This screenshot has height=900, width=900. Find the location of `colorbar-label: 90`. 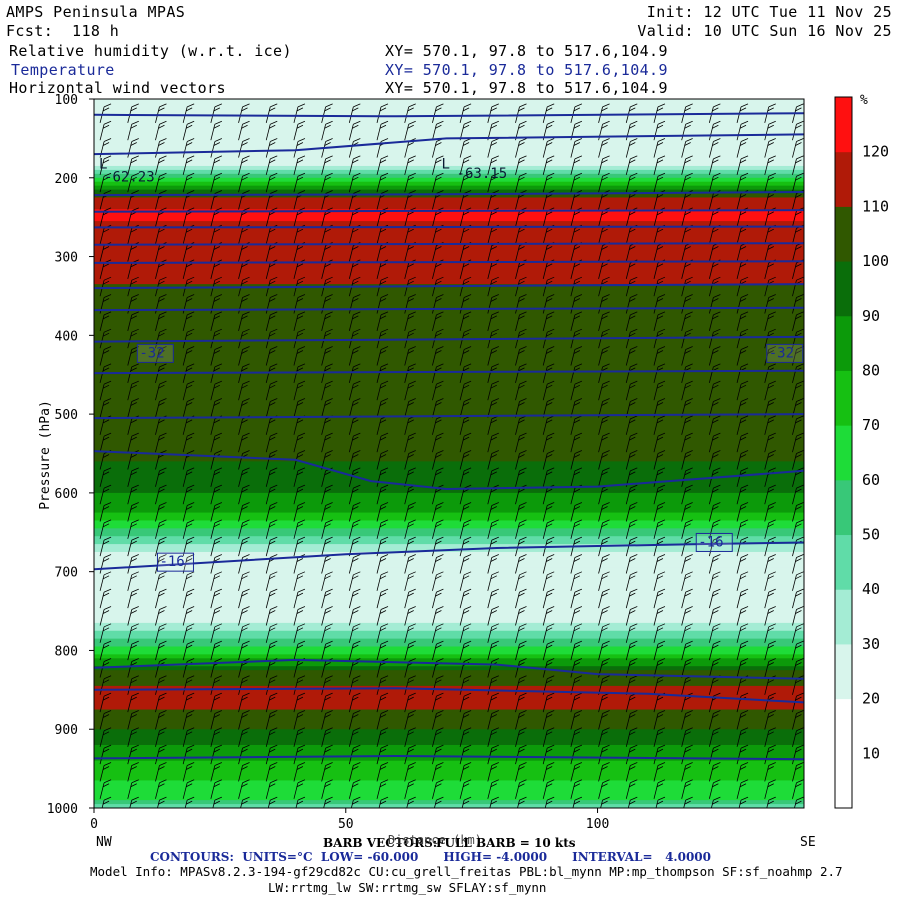

colorbar-label: 90 is located at coordinates (871, 316).